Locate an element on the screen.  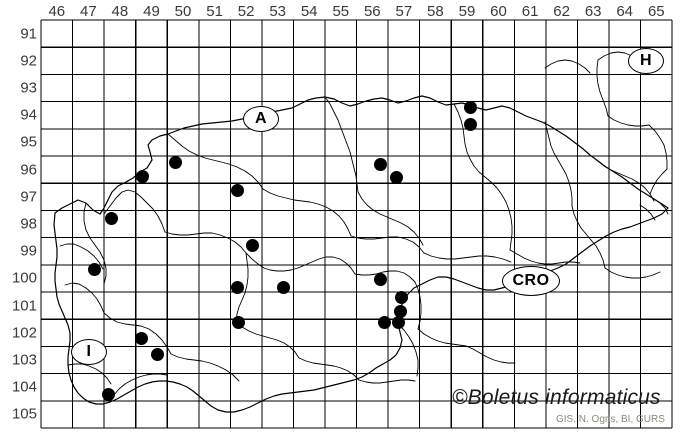
region-label-austria: A is located at coordinates (261, 119).